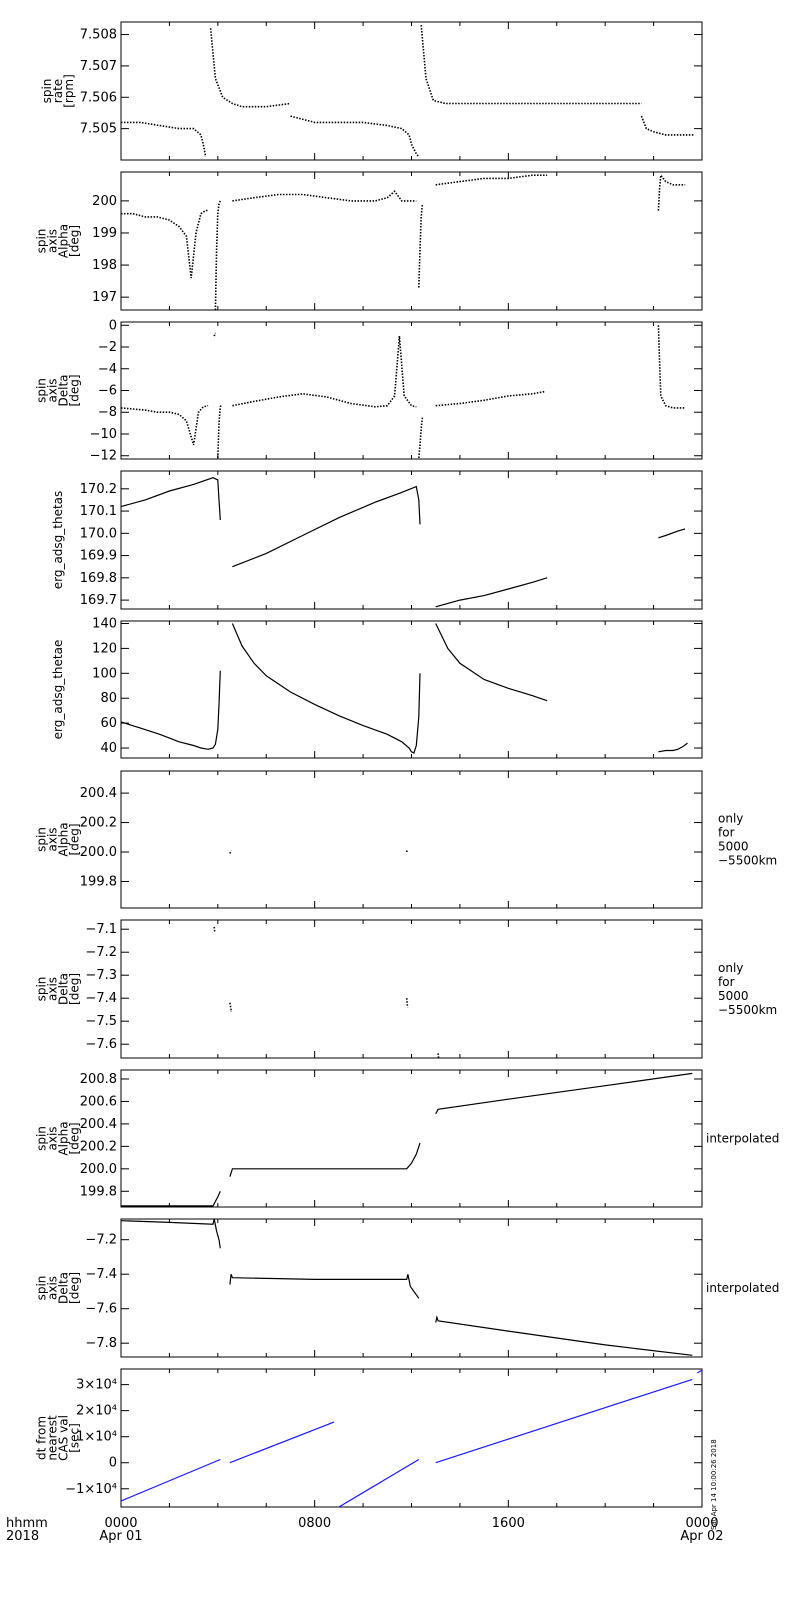  I want to click on y-axis: 199.8 200.0 200.2 200.4 200.6 200.8, so click(391, 1135).